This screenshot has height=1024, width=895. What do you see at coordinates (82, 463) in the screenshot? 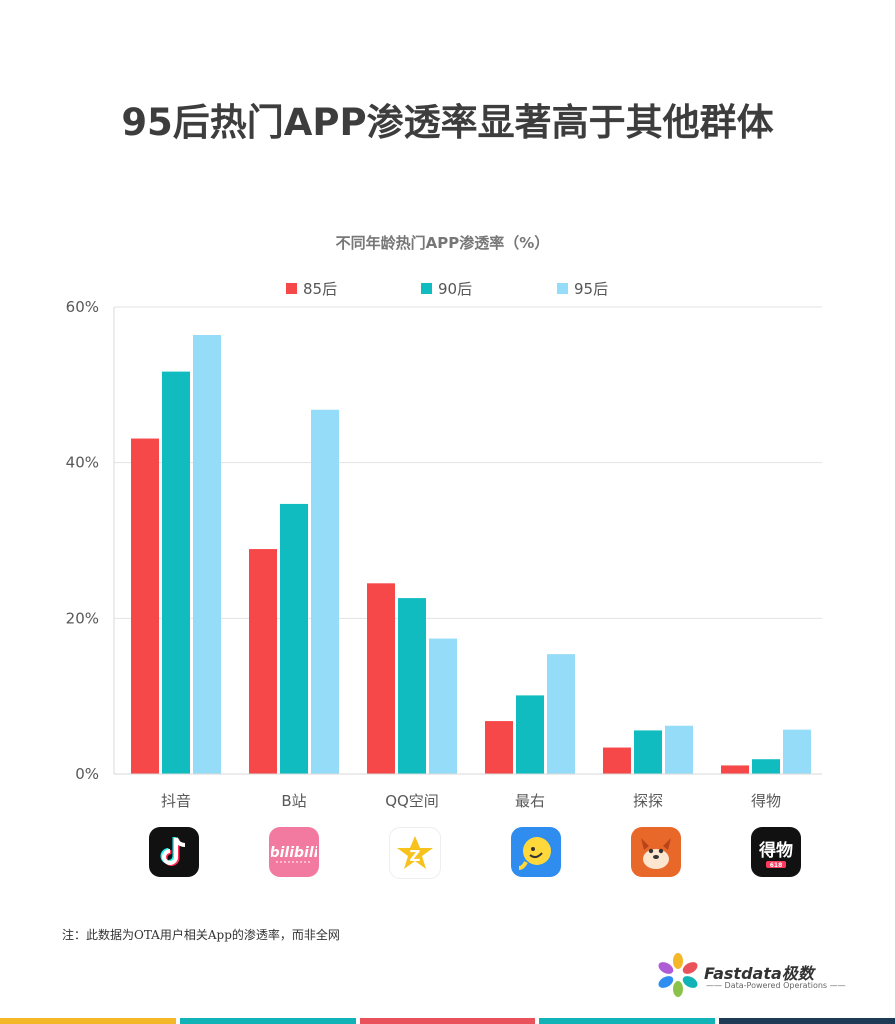
I see `y-tick-label: 40%` at bounding box center [82, 463].